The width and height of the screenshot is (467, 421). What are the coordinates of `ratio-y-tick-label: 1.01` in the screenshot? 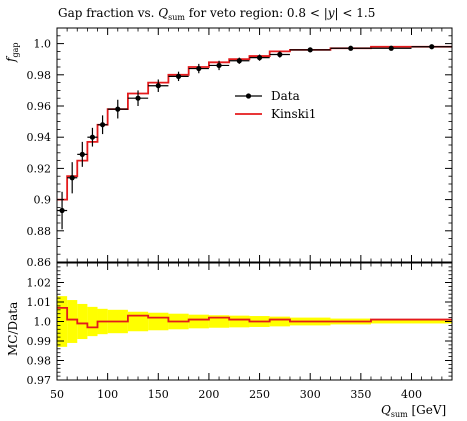 It's located at (39, 302).